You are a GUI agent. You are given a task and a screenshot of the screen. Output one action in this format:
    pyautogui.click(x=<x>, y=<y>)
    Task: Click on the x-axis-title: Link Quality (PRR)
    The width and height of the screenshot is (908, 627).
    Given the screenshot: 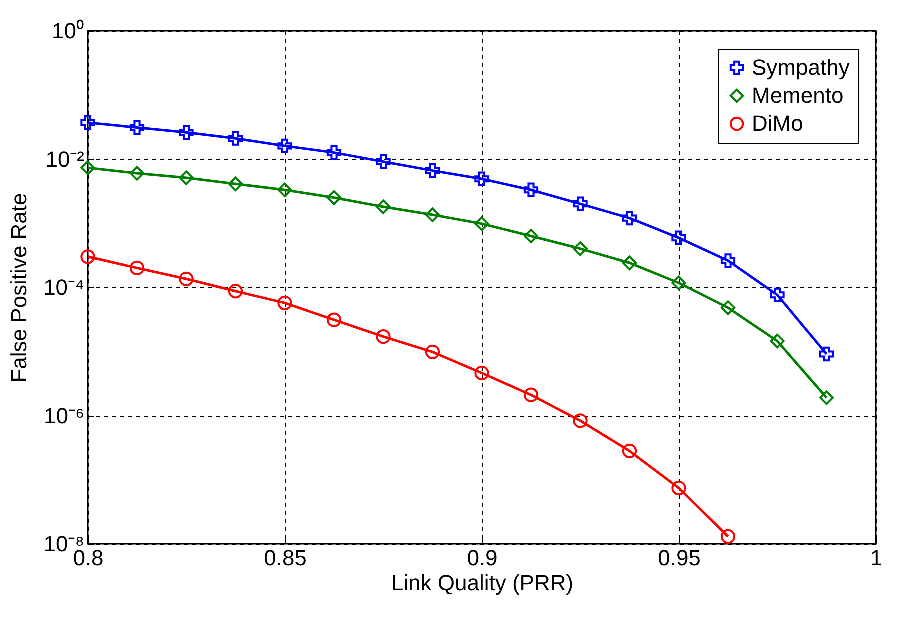 What is the action you would take?
    pyautogui.click(x=482, y=583)
    